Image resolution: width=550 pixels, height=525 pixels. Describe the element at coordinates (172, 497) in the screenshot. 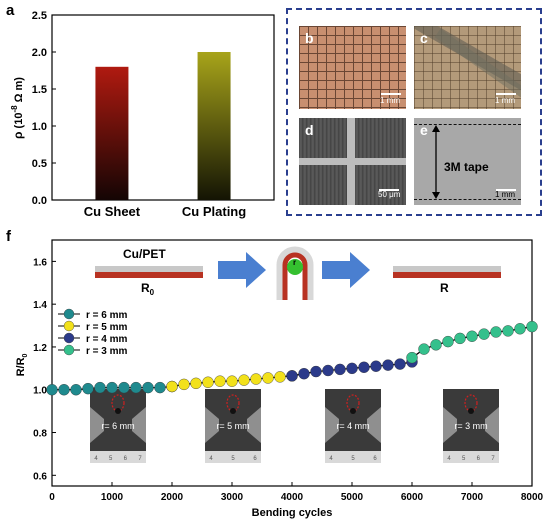

I see `line-x-tick-label: 2000` at that location.